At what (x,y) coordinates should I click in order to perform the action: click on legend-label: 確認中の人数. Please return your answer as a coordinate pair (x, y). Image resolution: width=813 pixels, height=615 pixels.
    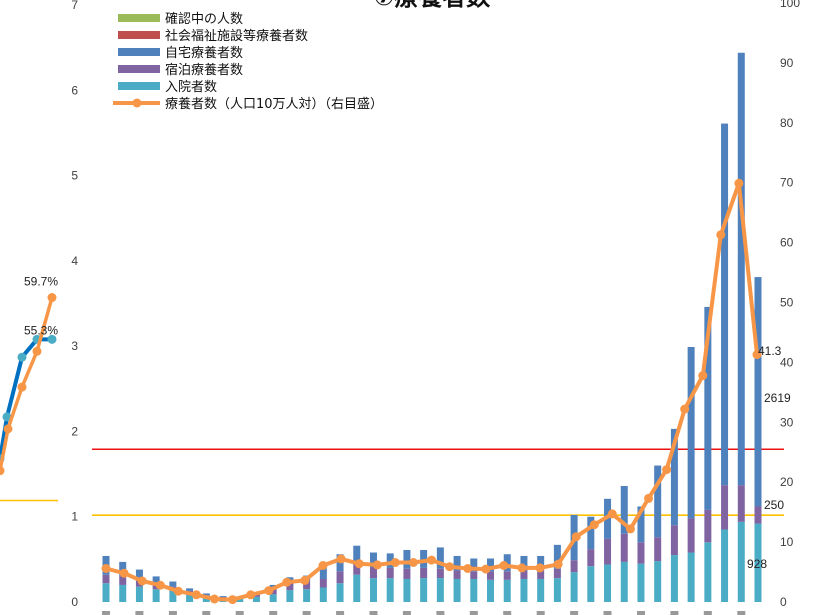
    Looking at the image, I should click on (204, 19).